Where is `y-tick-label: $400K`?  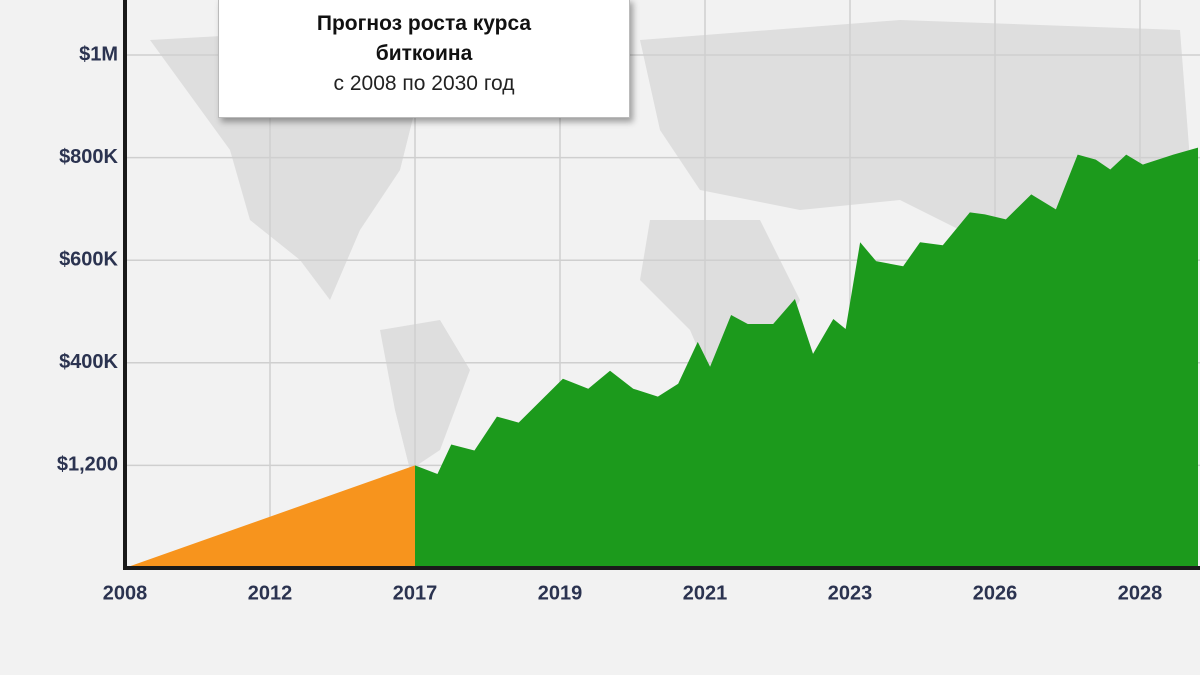 y-tick-label: $400K is located at coordinates (88, 362).